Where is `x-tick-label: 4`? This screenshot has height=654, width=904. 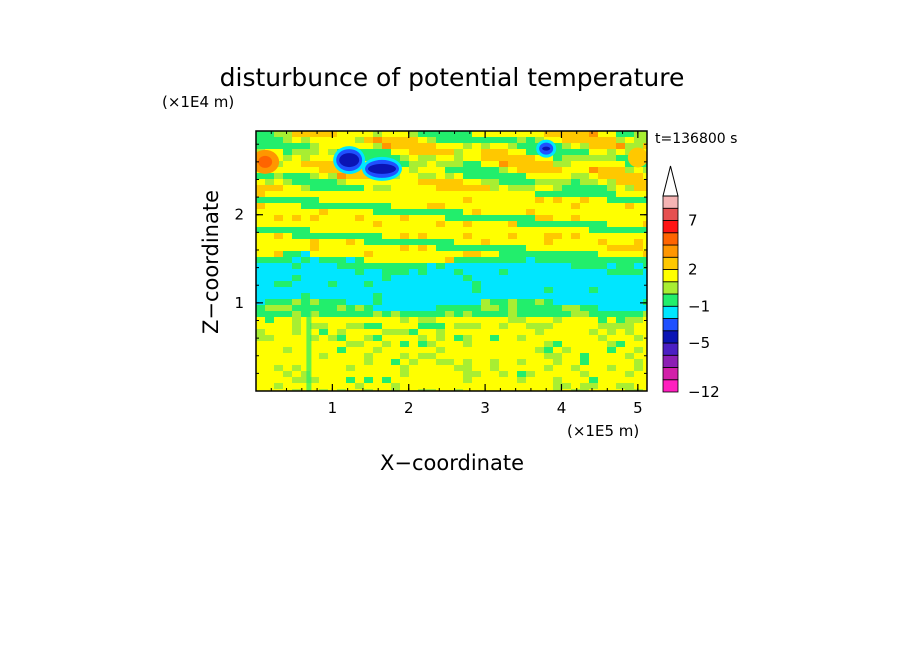 x-tick-label: 4 is located at coordinates (562, 408).